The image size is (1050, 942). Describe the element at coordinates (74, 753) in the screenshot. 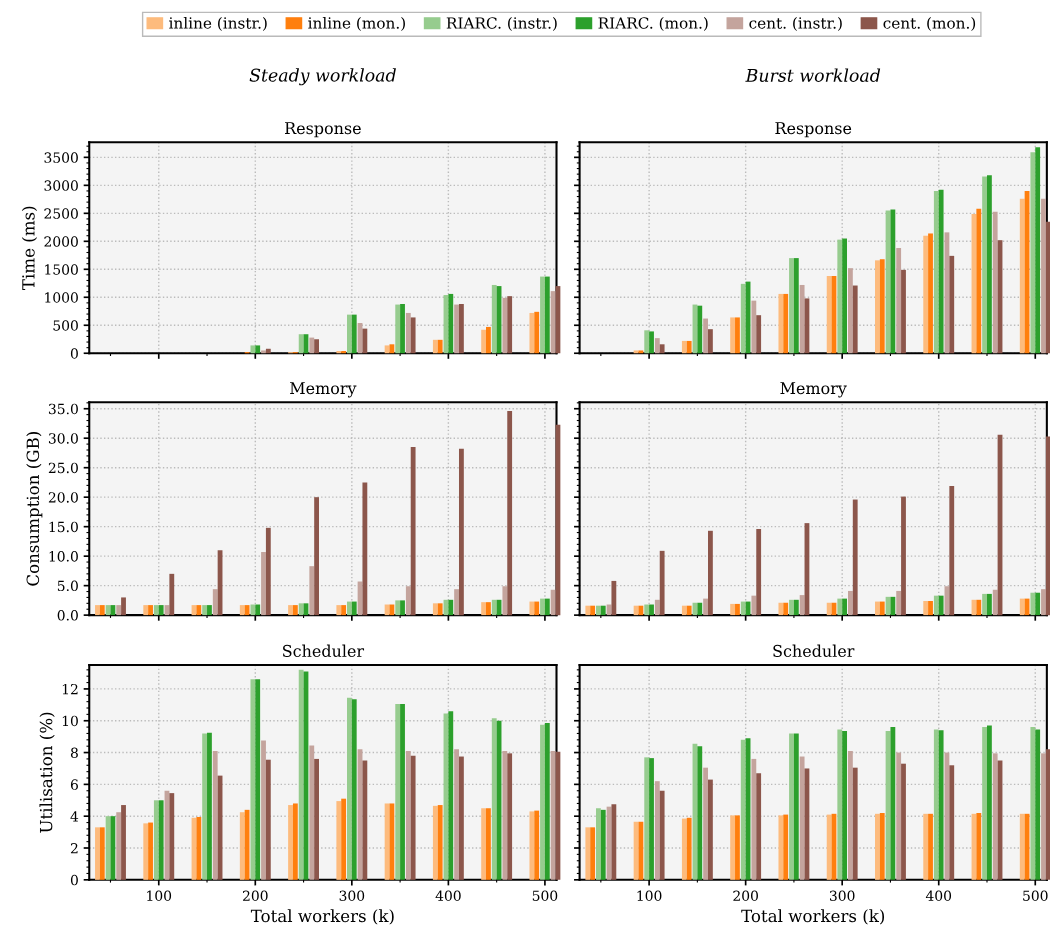

I see `y-tick-label: 8` at that location.